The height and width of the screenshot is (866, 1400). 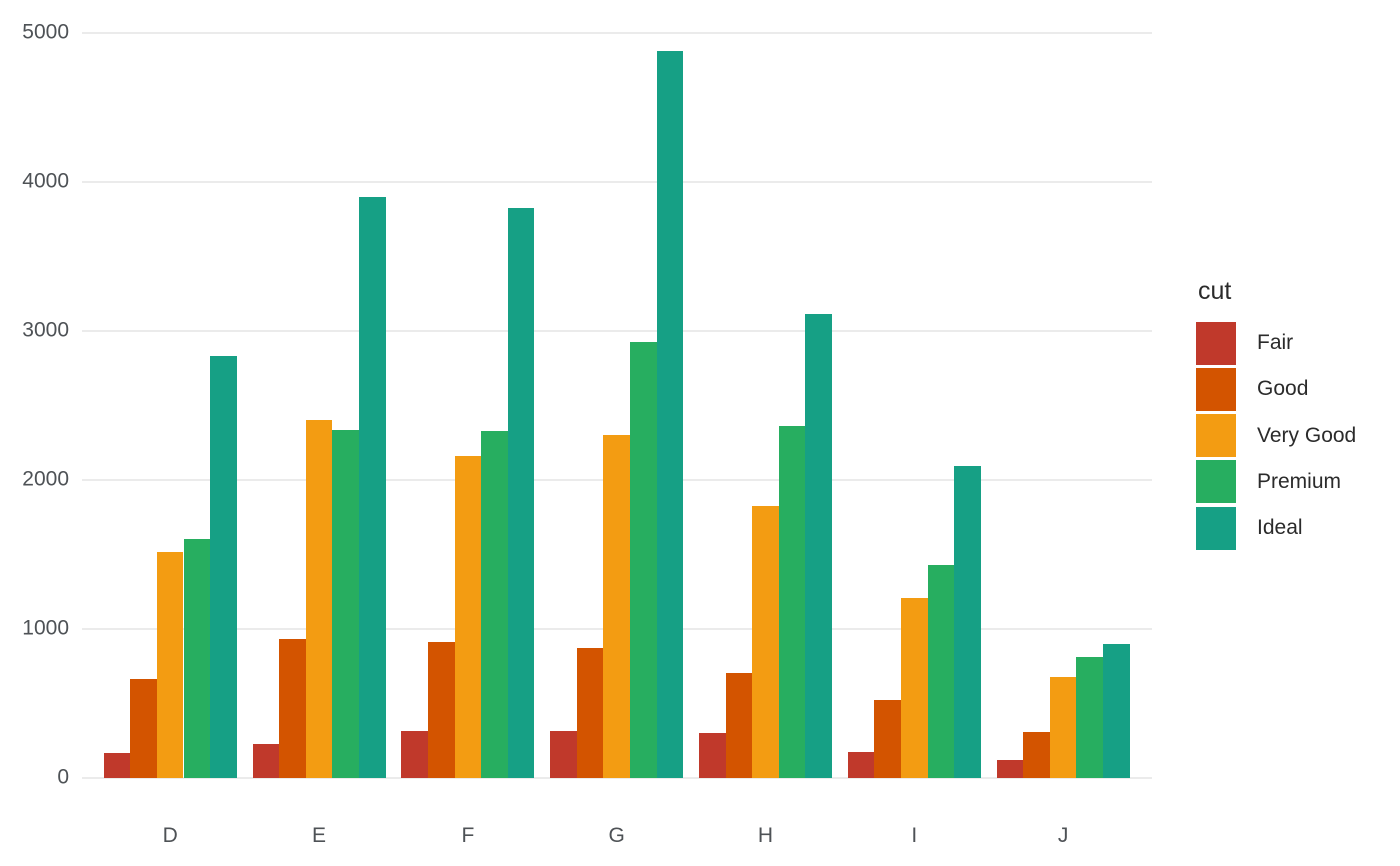 What do you see at coordinates (967, 622) in the screenshot?
I see `bar-I-Ideal` at bounding box center [967, 622].